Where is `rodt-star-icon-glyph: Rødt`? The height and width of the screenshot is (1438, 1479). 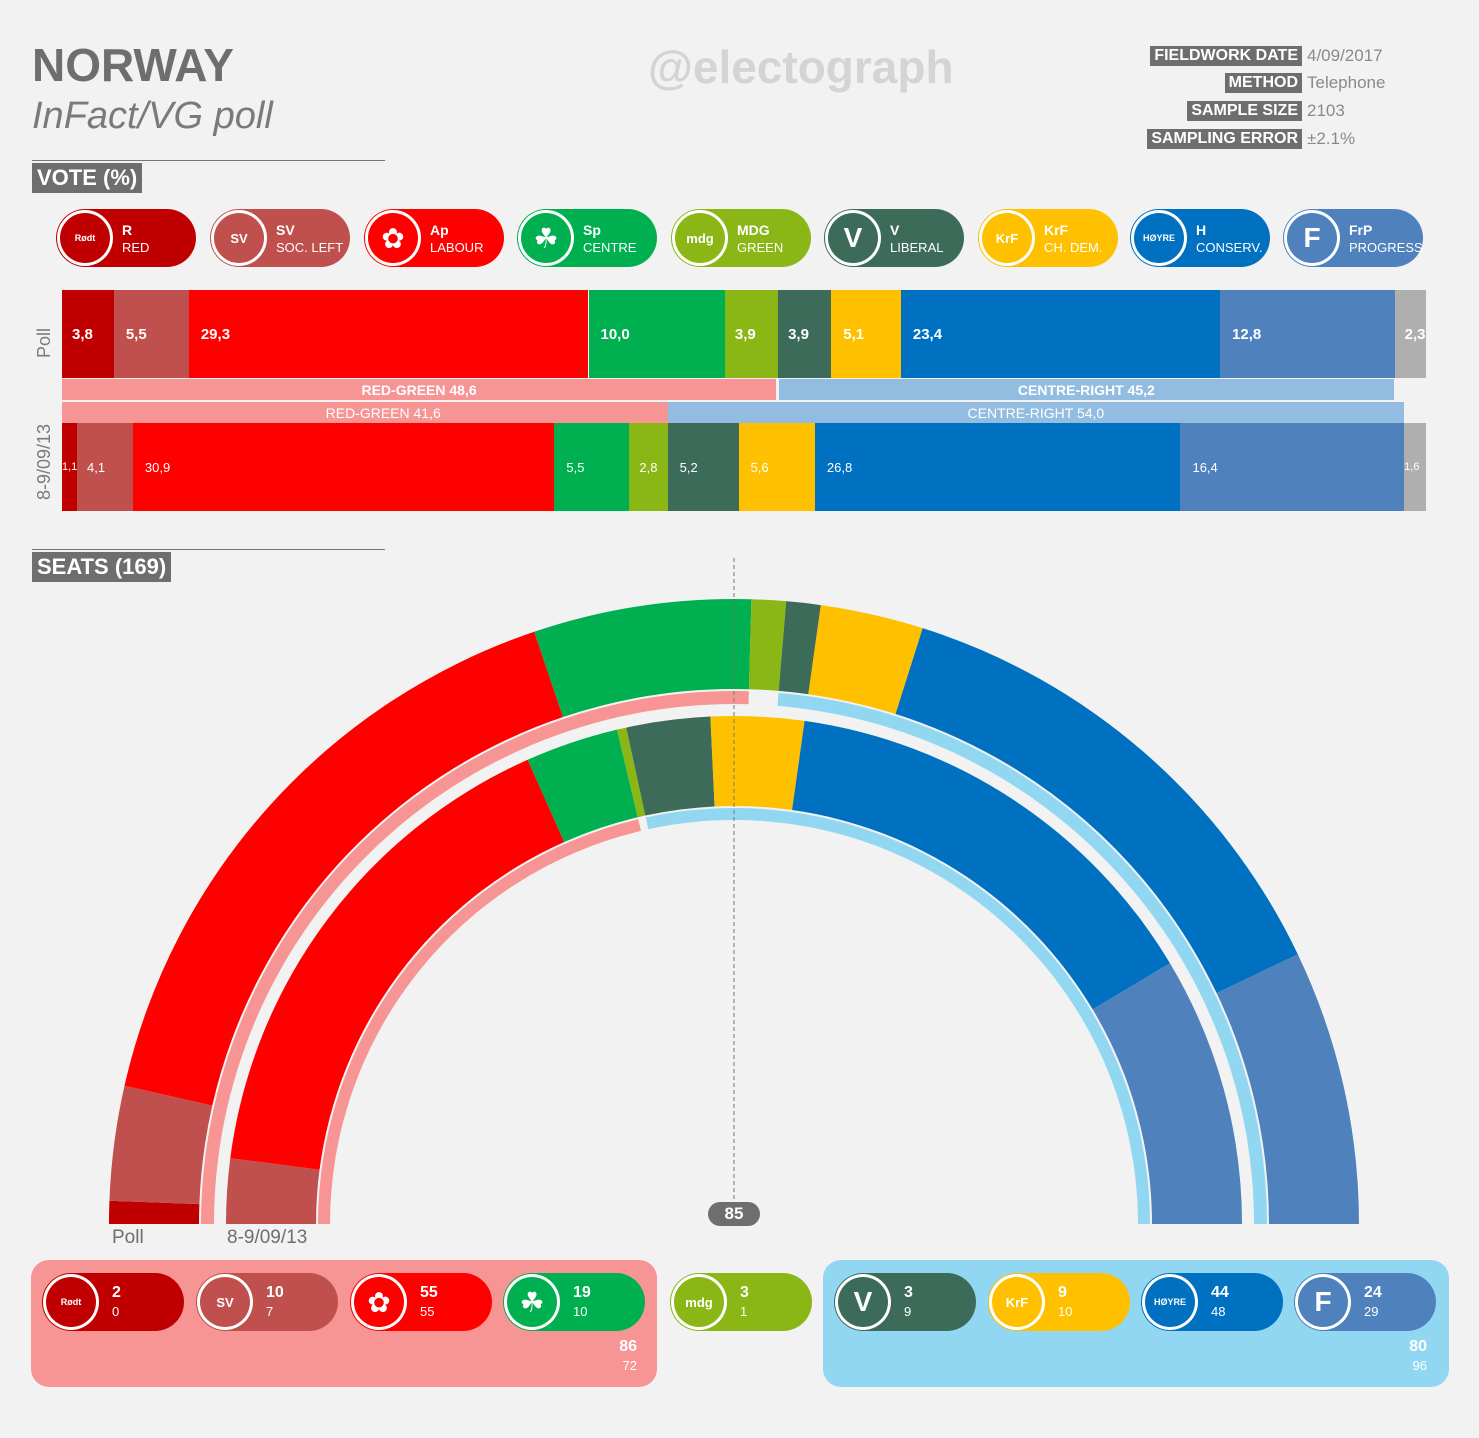 rodt-star-icon-glyph: Rødt is located at coordinates (71, 1302).